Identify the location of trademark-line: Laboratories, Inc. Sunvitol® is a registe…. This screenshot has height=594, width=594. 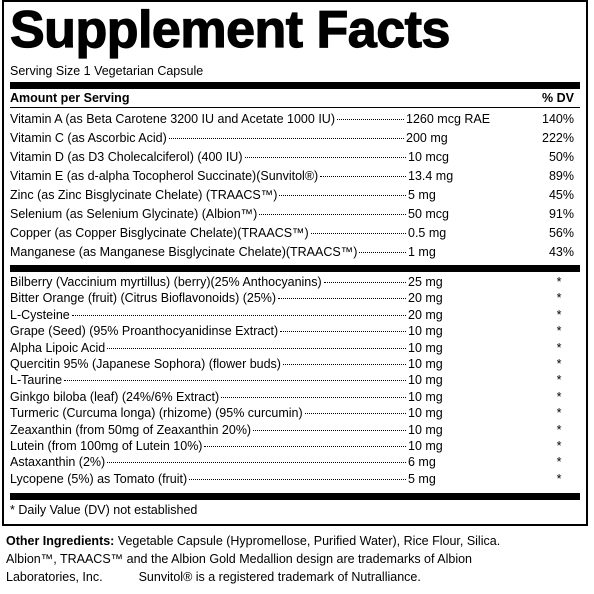
(298, 577).